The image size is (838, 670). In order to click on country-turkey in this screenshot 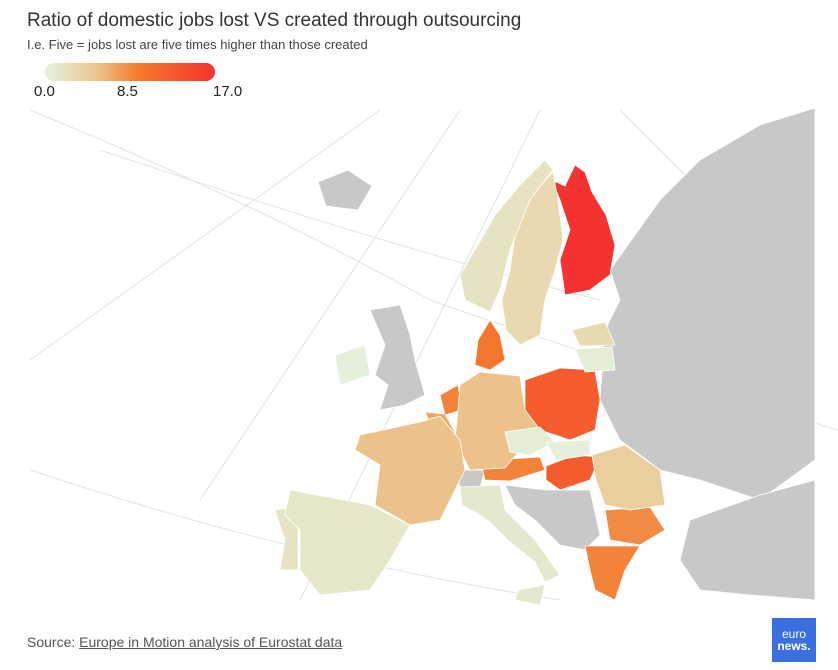, I will do `click(747, 540)`.